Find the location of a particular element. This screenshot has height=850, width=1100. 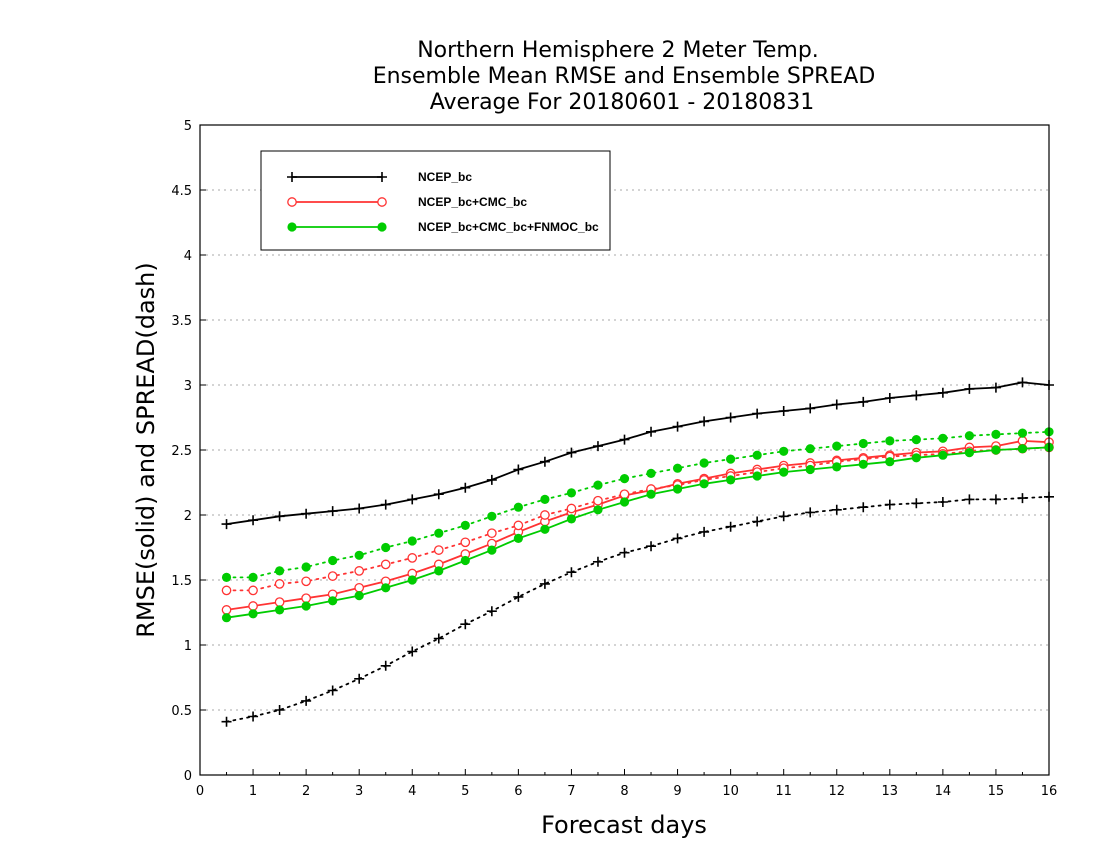

x-tick-label: 7 is located at coordinates (571, 791).